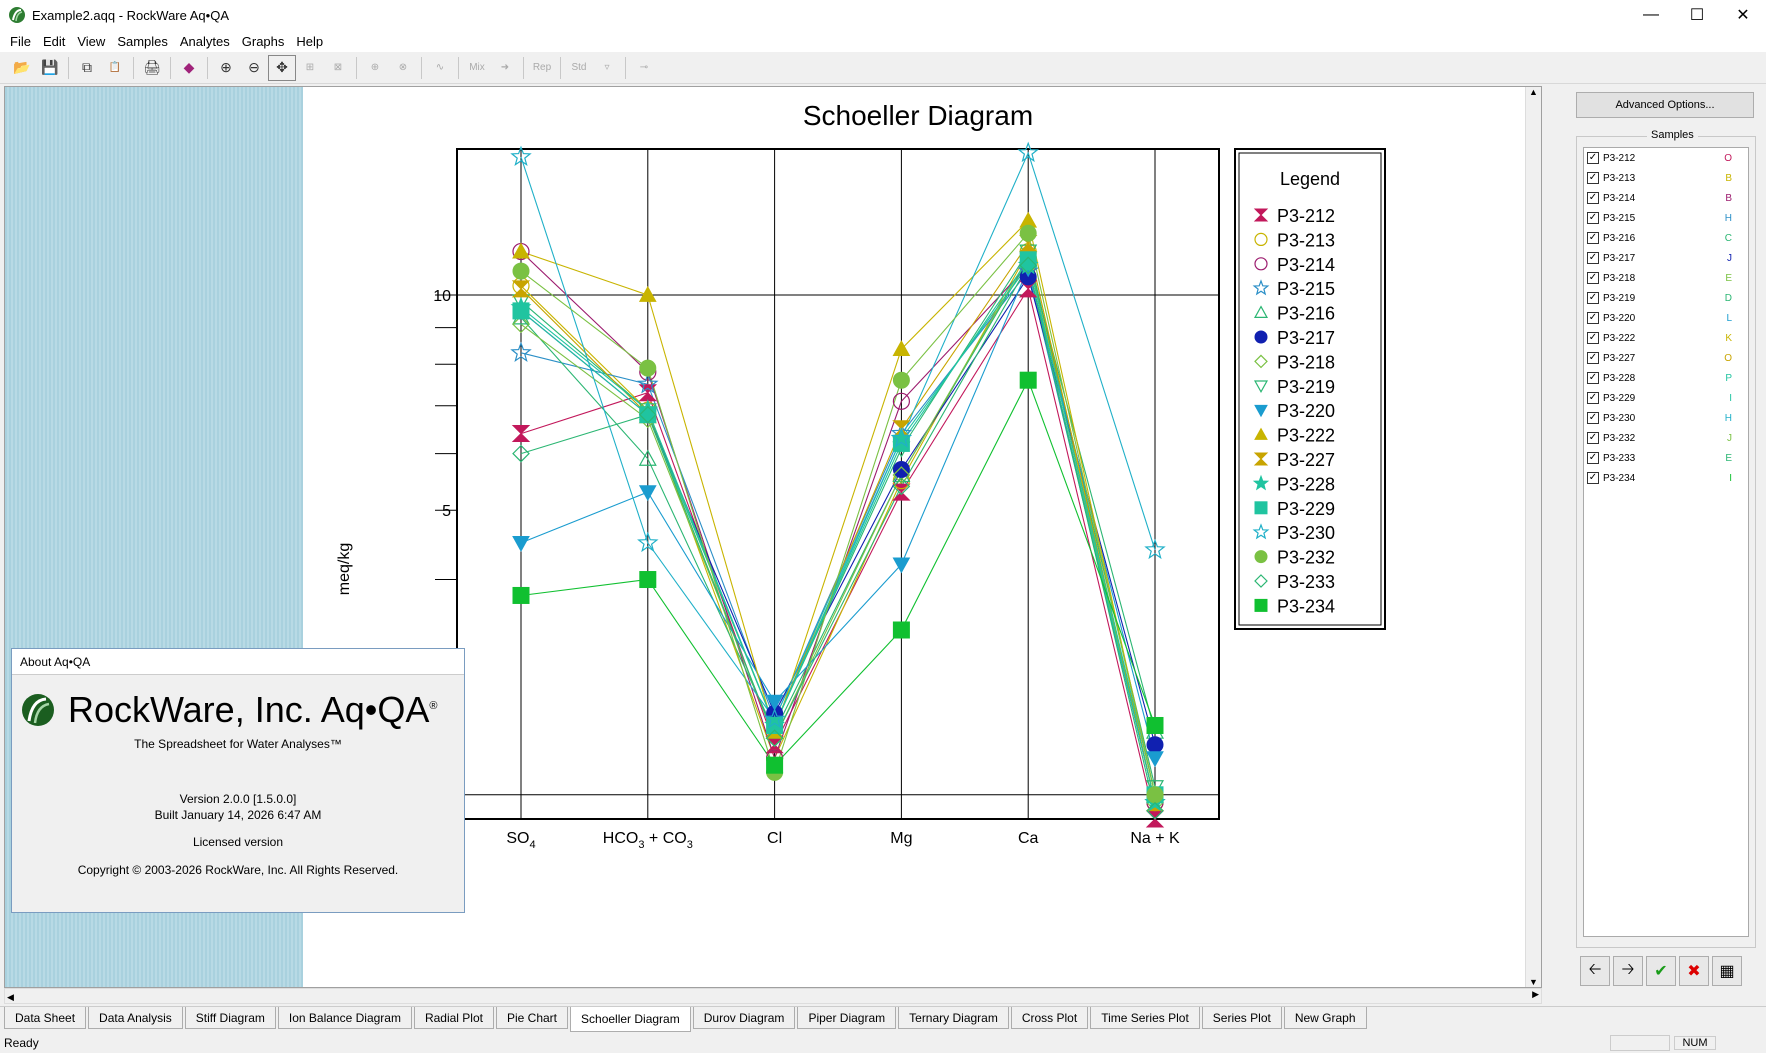  What do you see at coordinates (953, 1018) in the screenshot?
I see `tab-ternary-diagram: Ternary Diagram` at bounding box center [953, 1018].